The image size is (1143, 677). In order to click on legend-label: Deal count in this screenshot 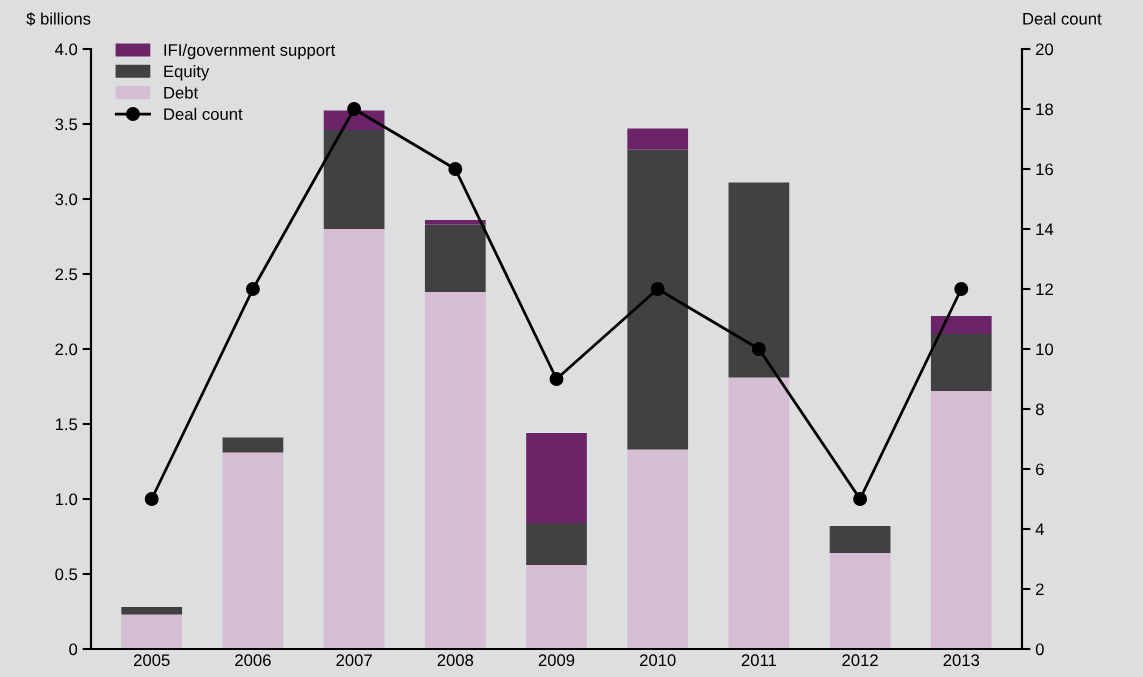, I will do `click(203, 114)`.